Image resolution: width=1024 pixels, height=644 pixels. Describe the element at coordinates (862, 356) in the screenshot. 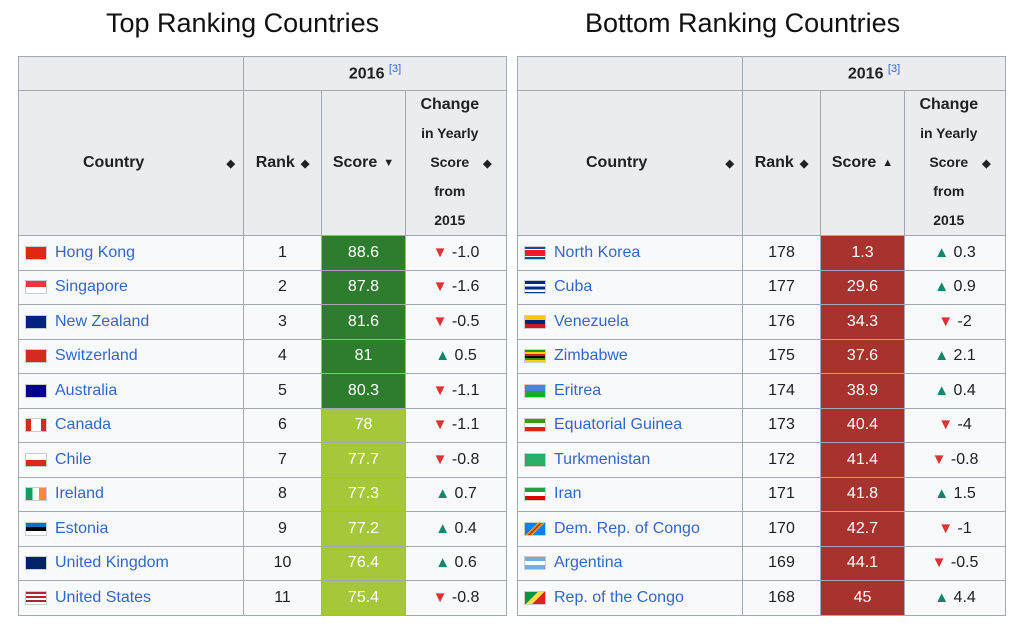

I see `score-cell: 37.6` at that location.